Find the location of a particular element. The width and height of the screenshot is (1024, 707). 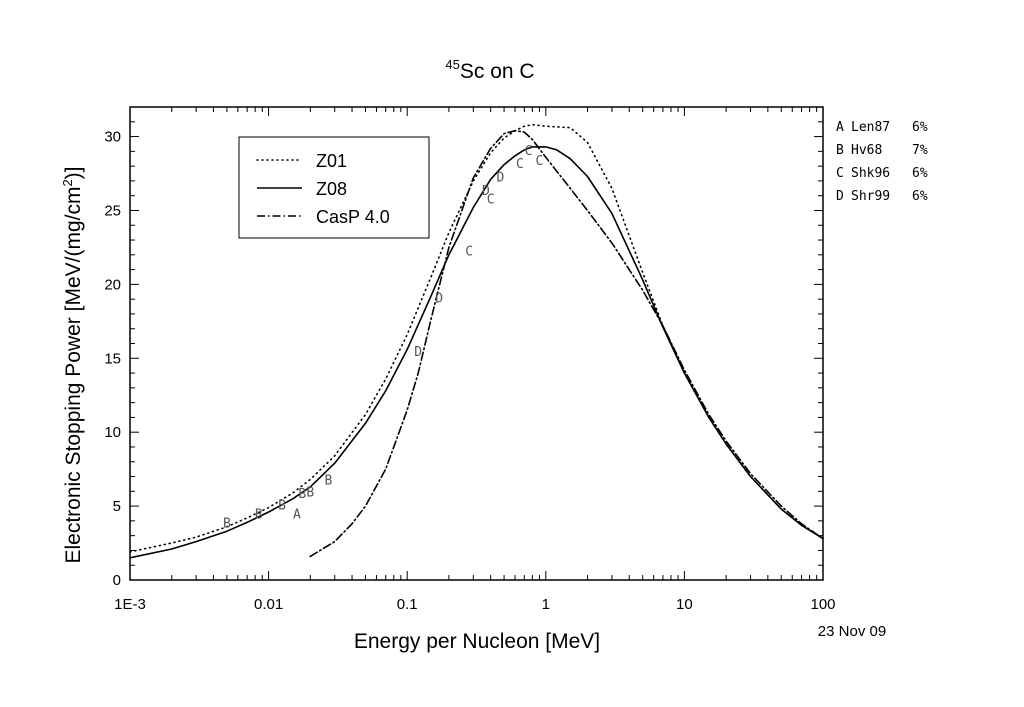

y-axis-title: Electronic Stopping Power [MeV/(mg/cm2)] is located at coordinates (72, 364).